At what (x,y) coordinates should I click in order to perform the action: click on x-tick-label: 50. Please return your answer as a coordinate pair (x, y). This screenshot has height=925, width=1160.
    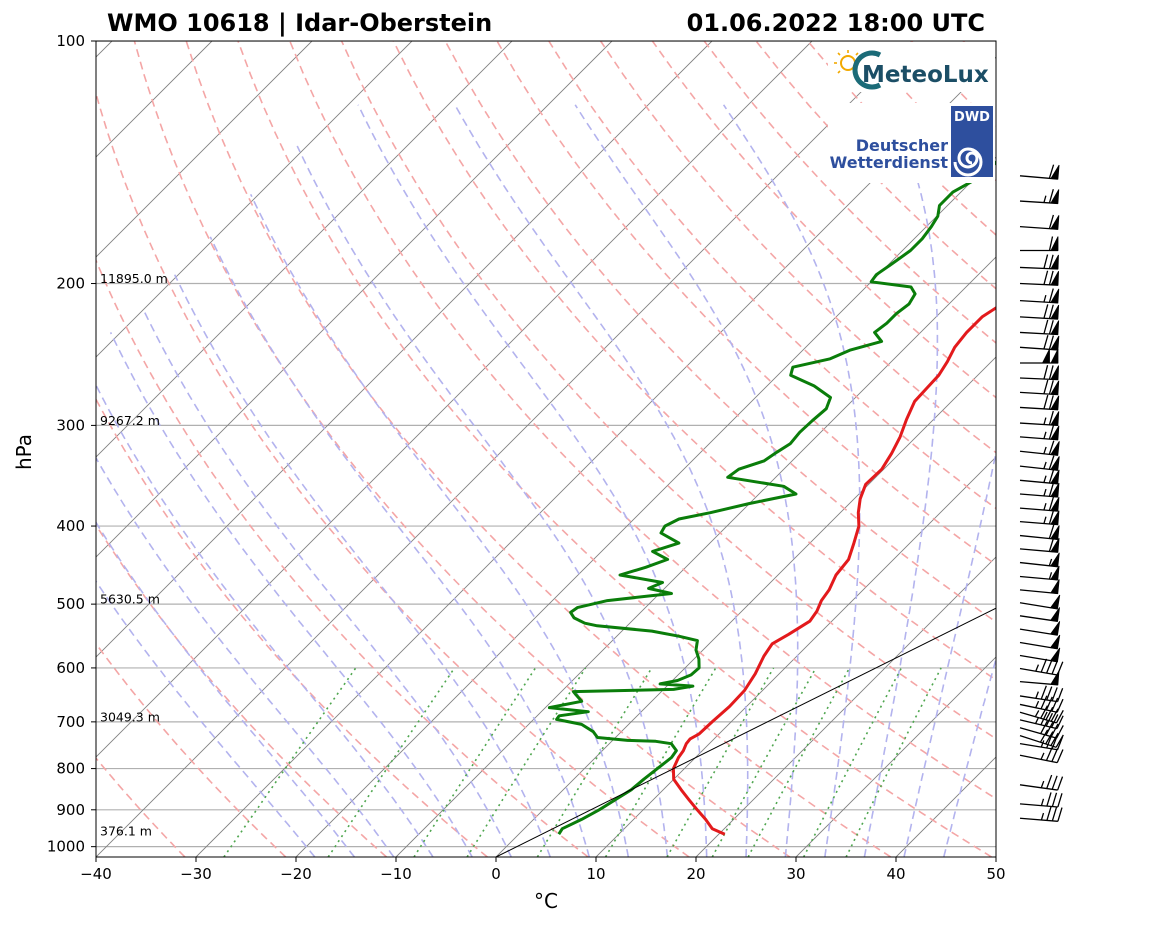
    Looking at the image, I should click on (995, 874).